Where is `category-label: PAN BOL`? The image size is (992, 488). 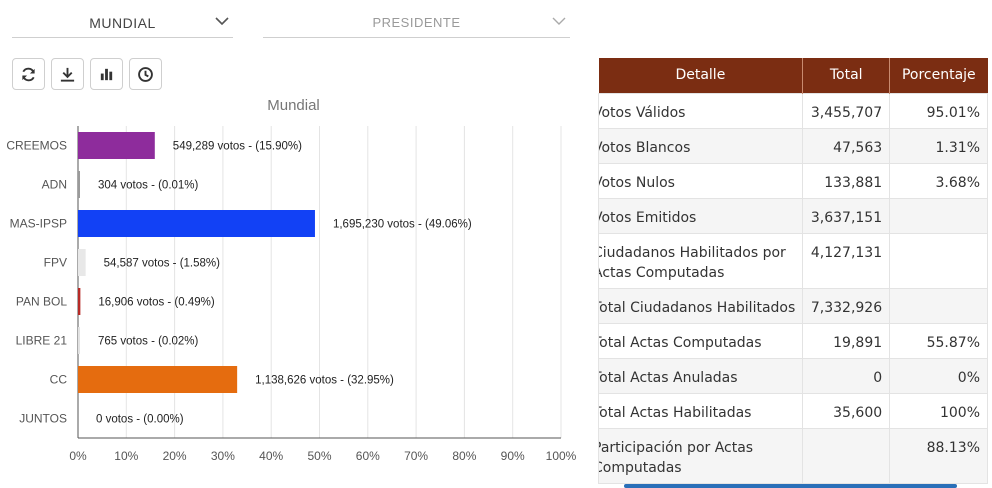
category-label: PAN BOL is located at coordinates (41, 302).